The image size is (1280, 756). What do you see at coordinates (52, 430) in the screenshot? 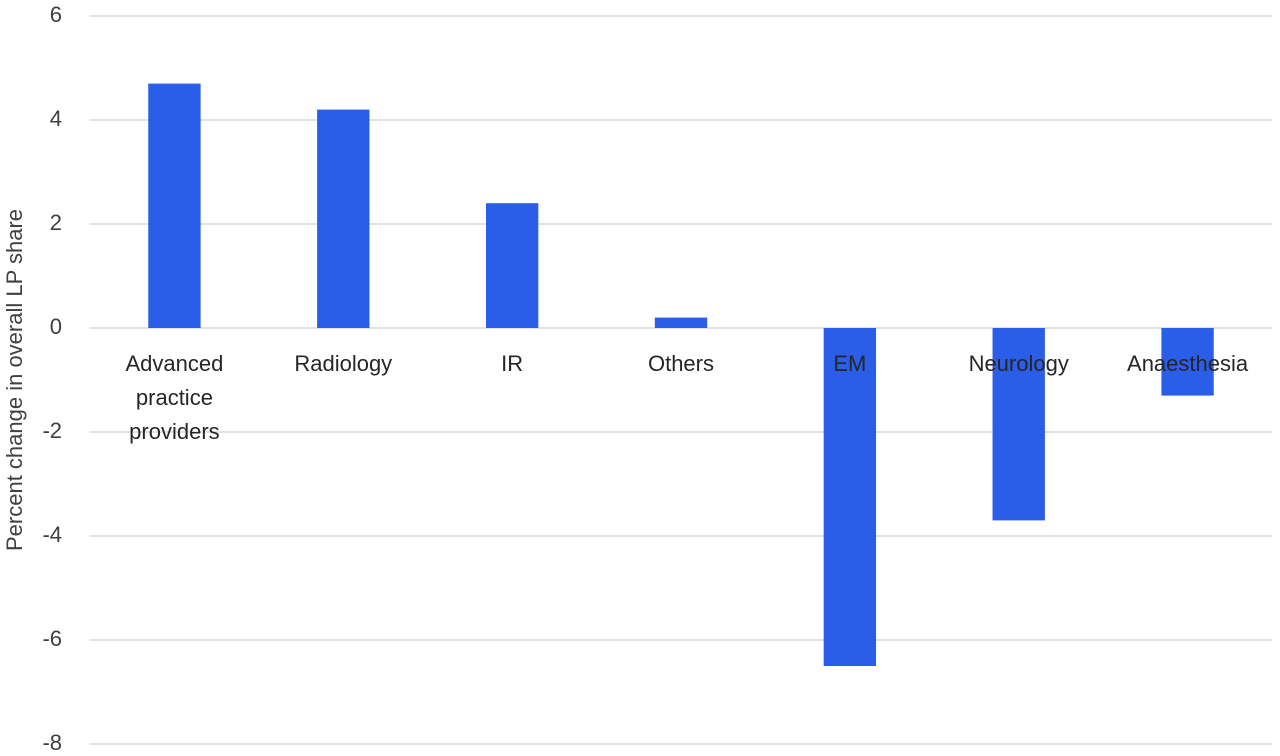
I see `y-tick-label: -2` at bounding box center [52, 430].